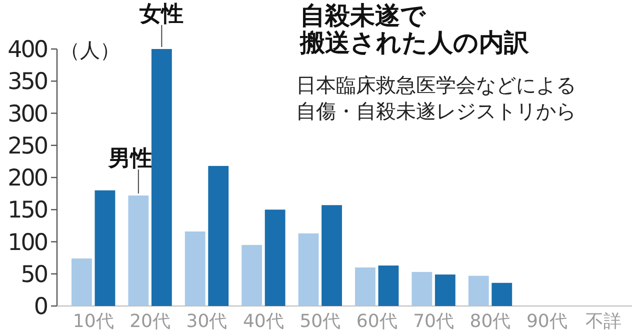  Describe the element at coordinates (604, 321) in the screenshot. I see `x-tick-label: 不詳` at that location.